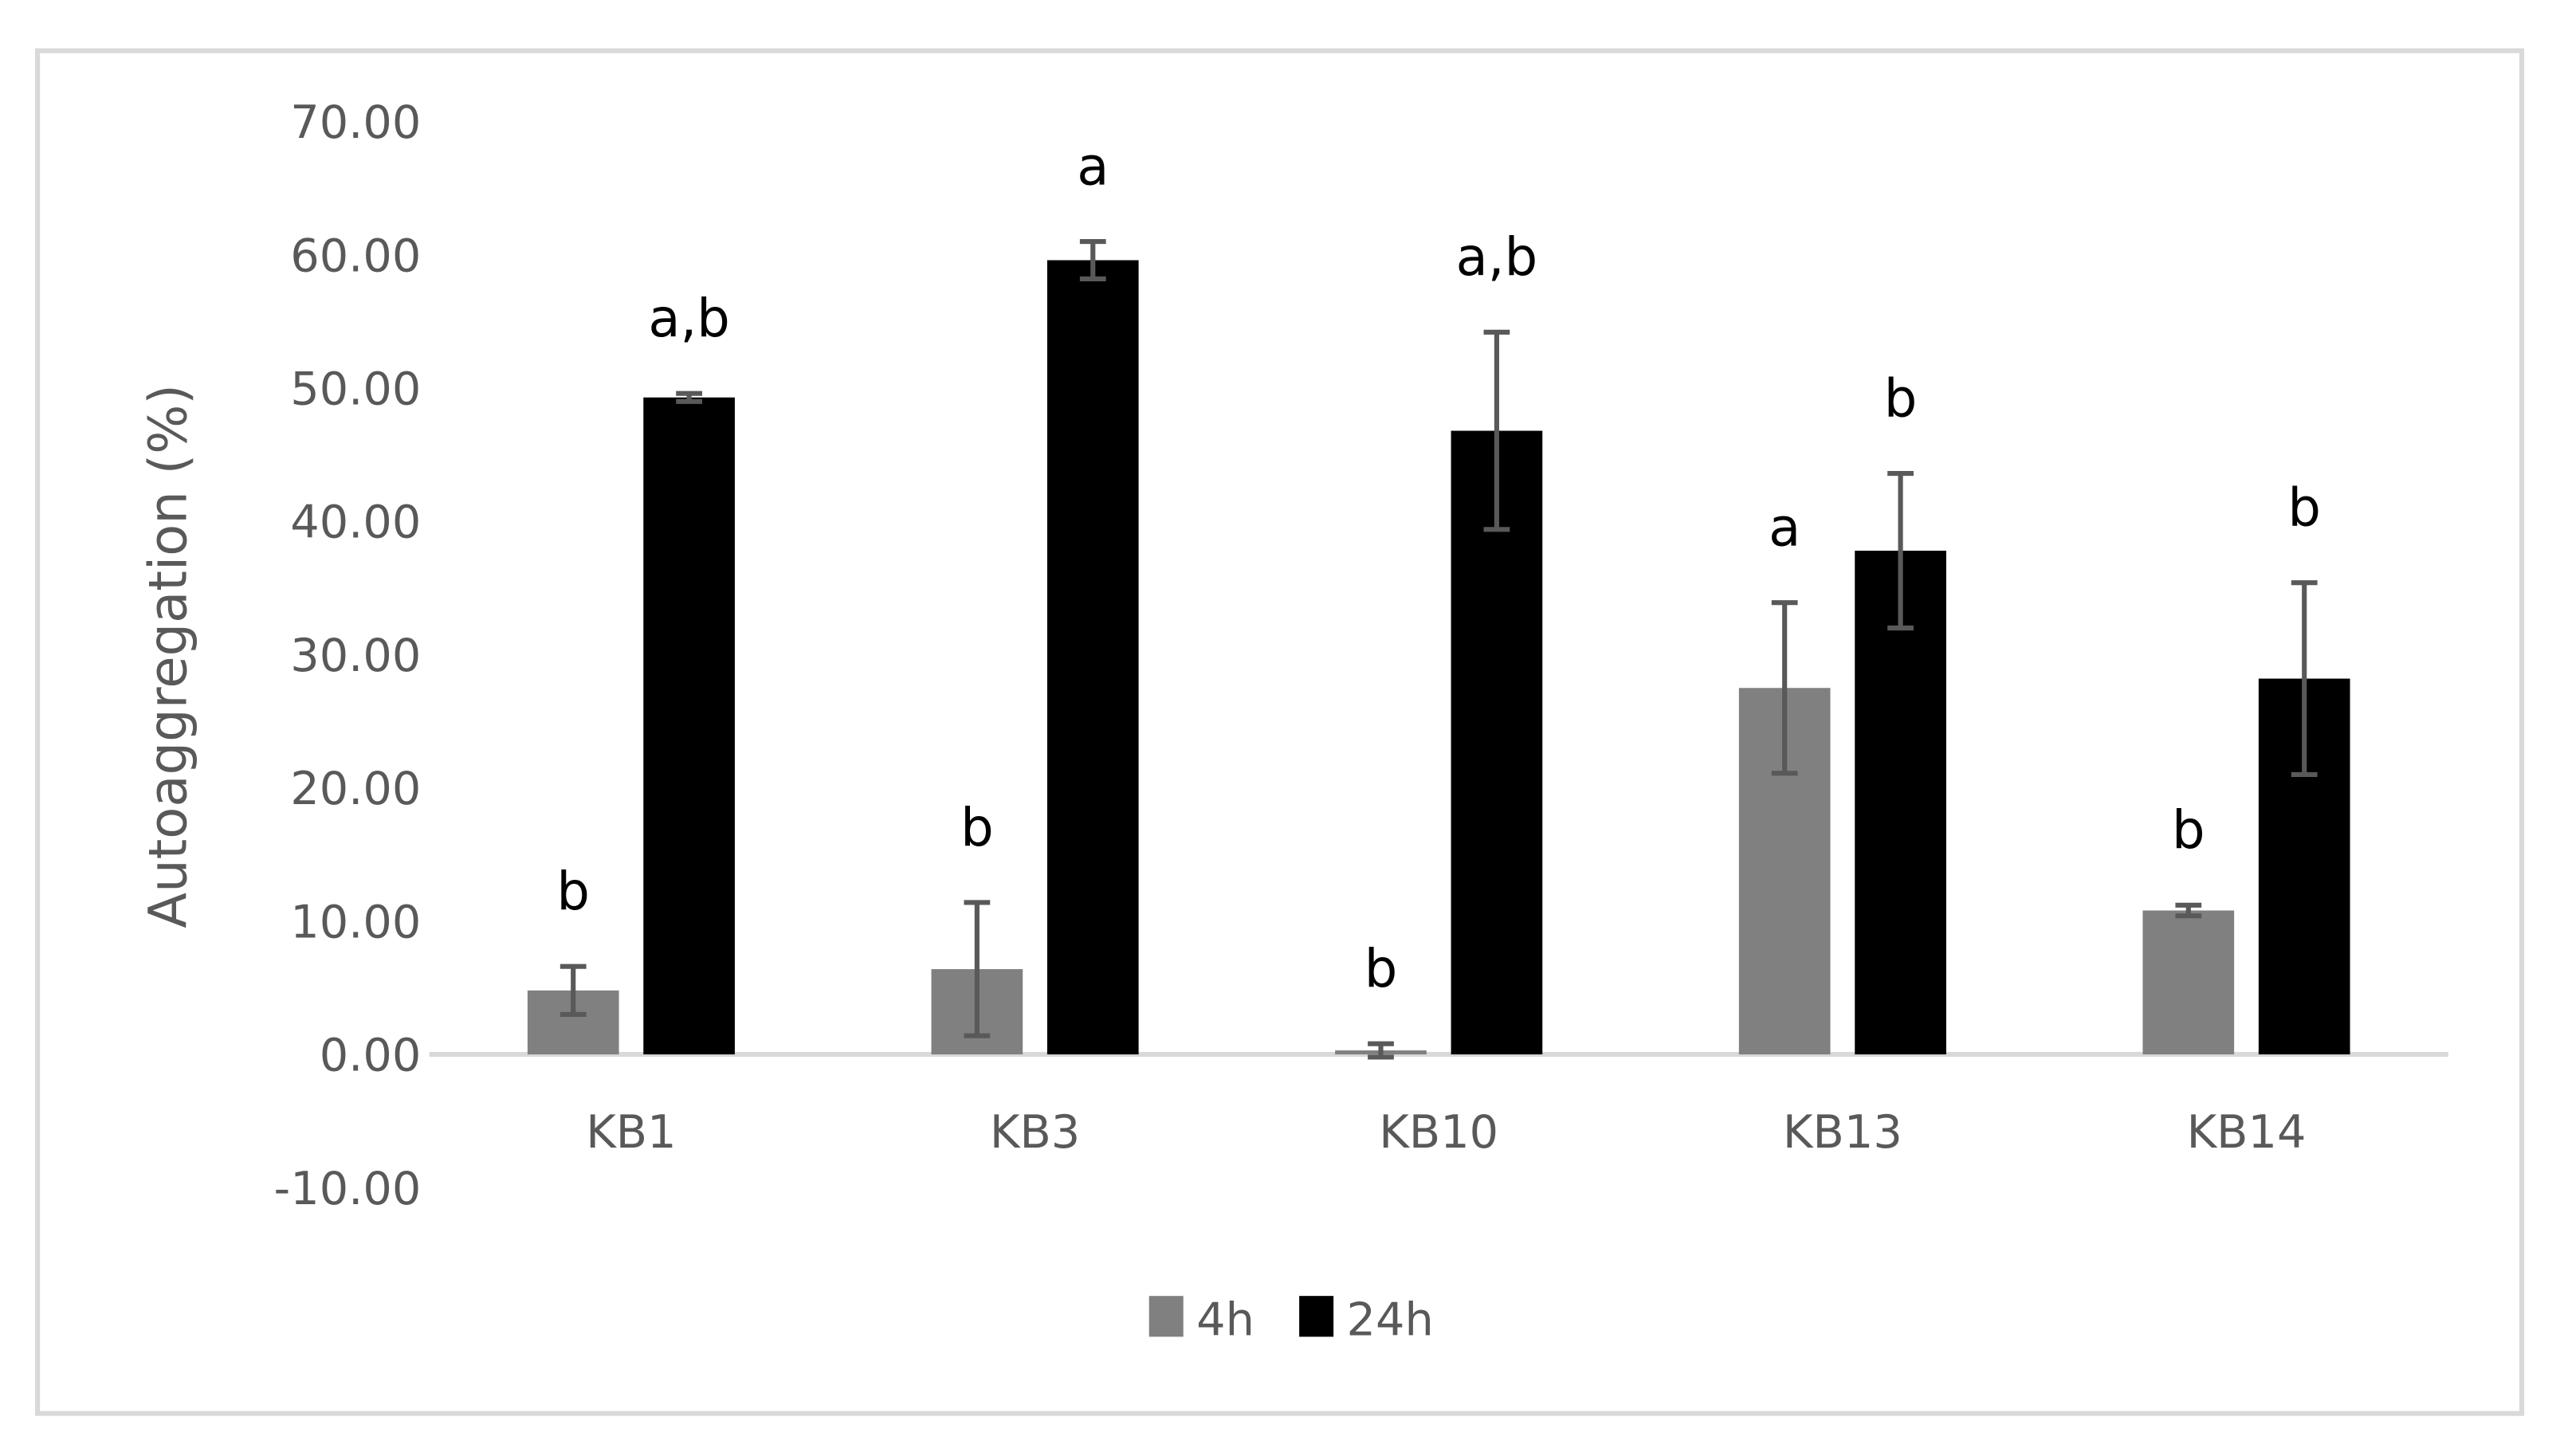 The height and width of the screenshot is (1456, 2556). I want to click on legend: 4h 24h, so click(1291, 1319).